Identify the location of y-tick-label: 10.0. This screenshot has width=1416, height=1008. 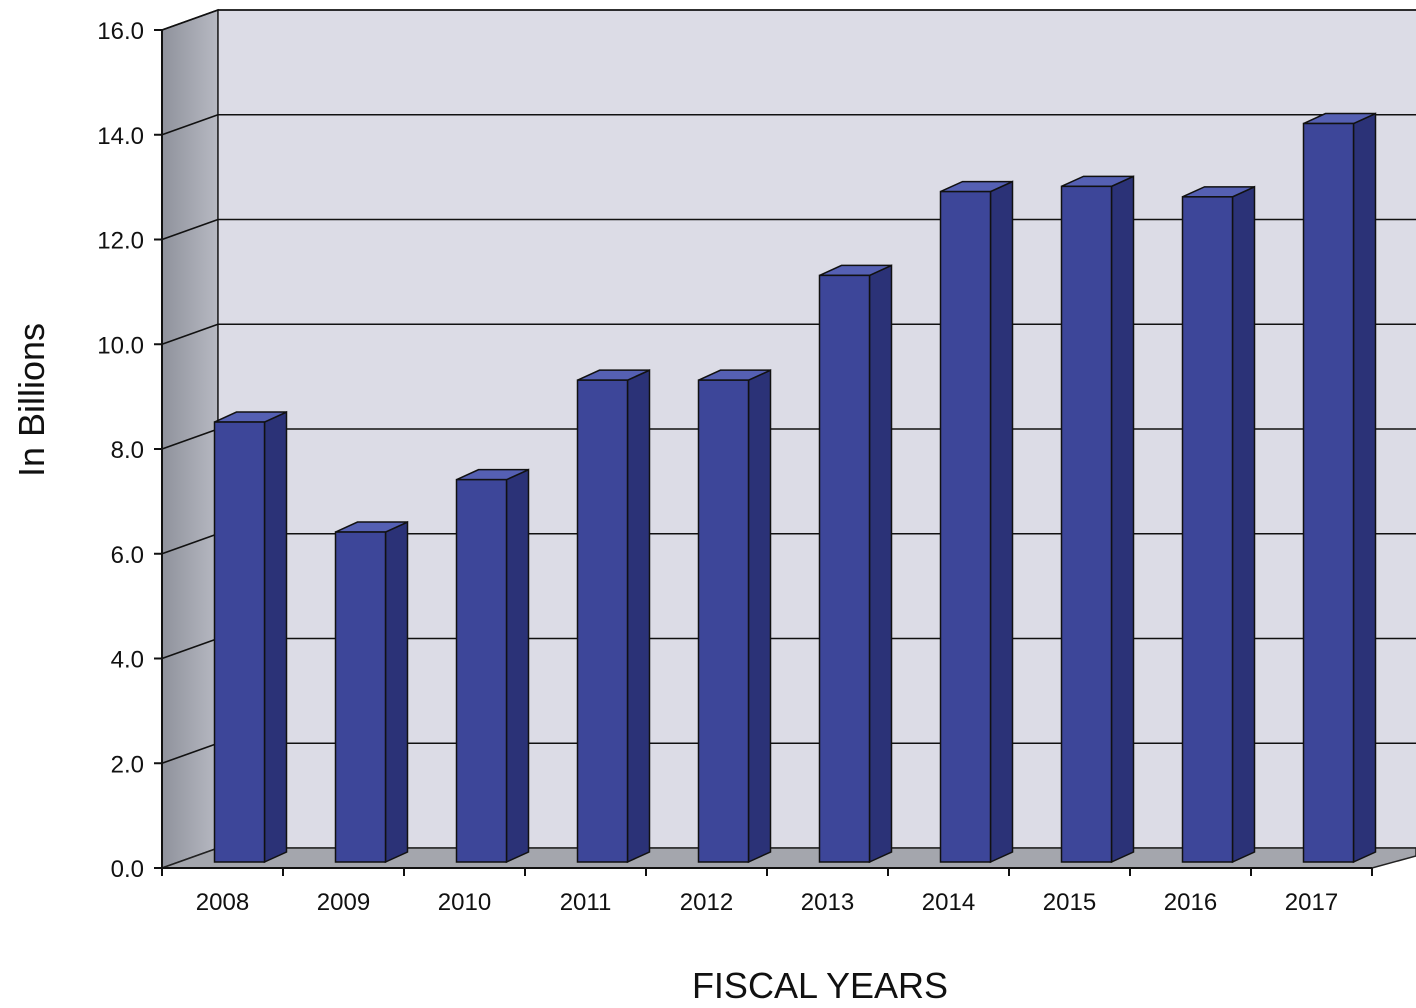
(120, 345).